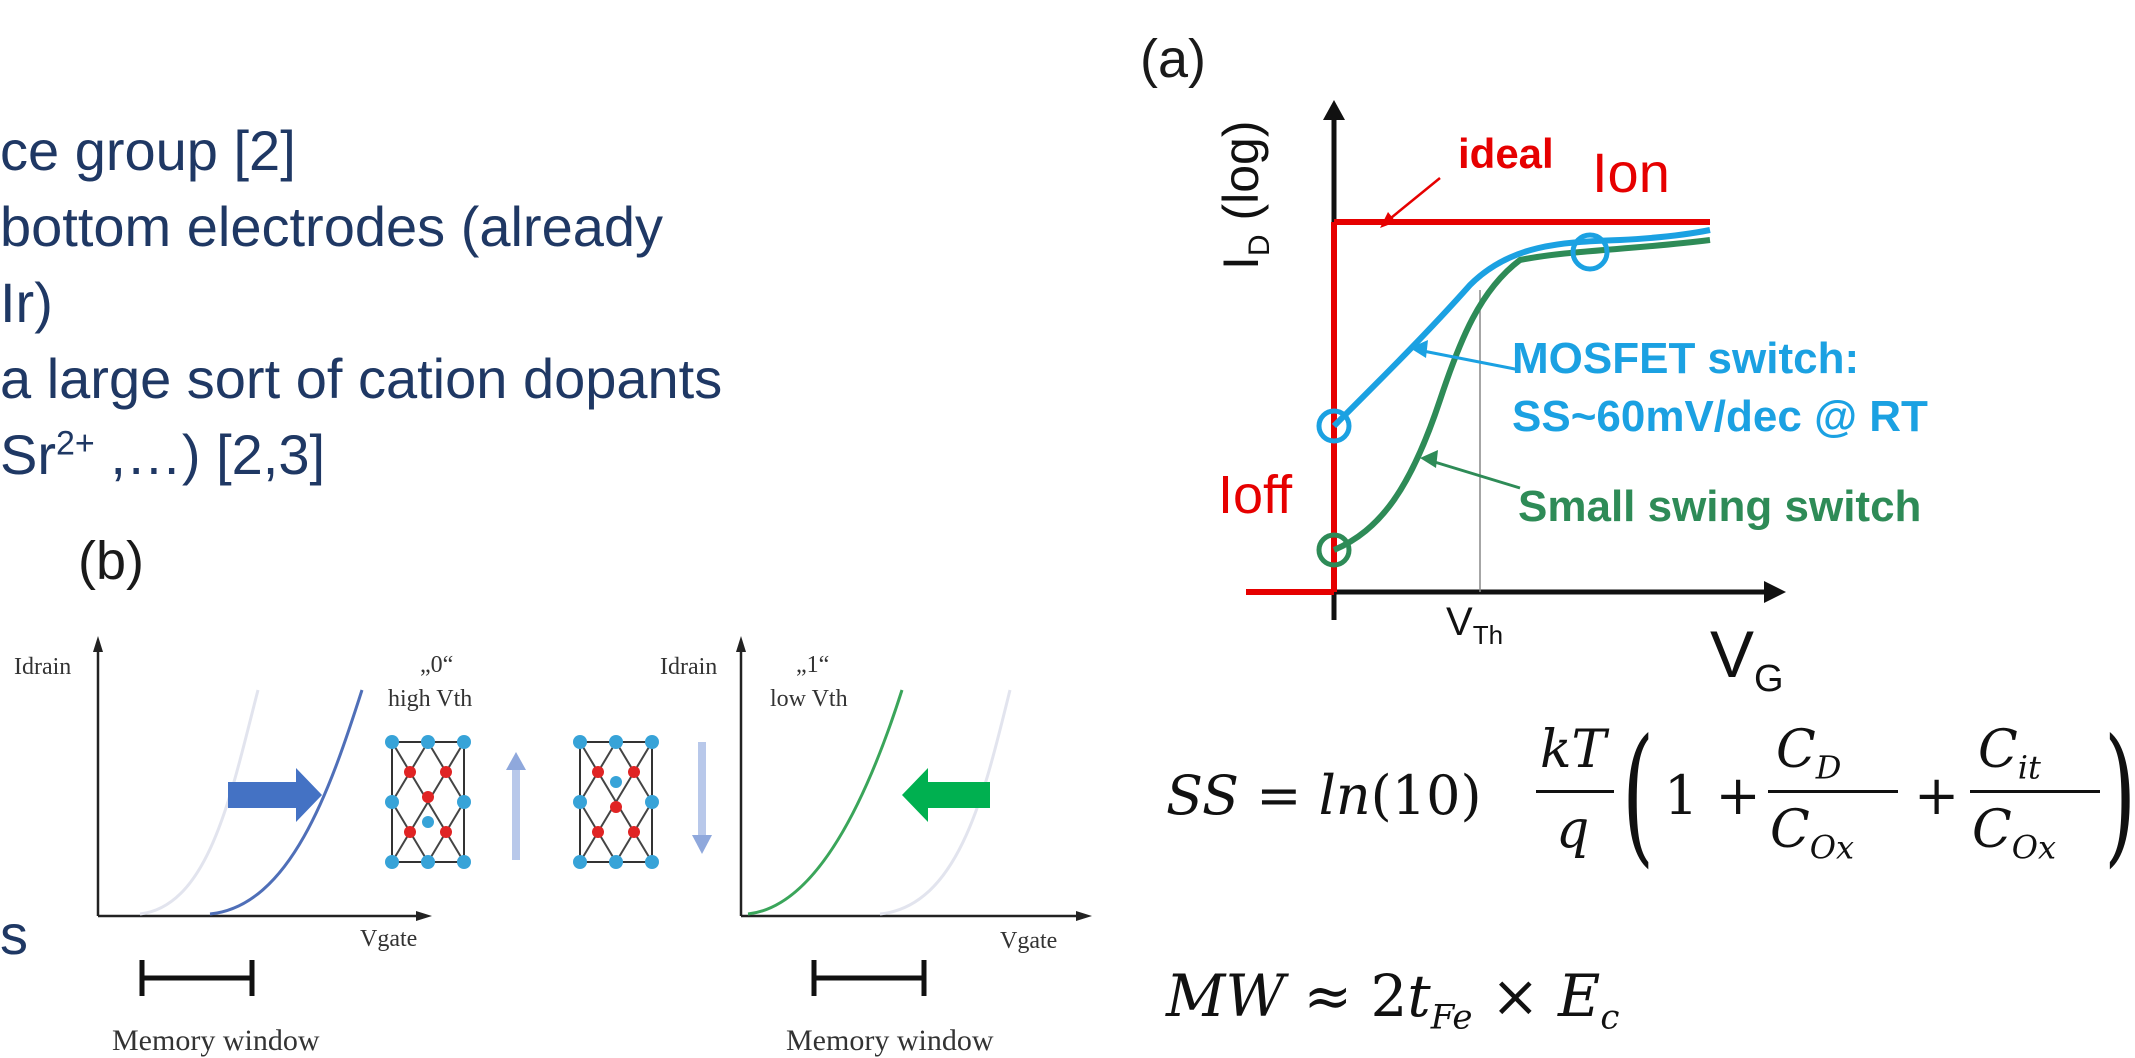 The height and width of the screenshot is (1058, 2135). What do you see at coordinates (1459, 622) in the screenshot?
I see `vth-label-main: V` at bounding box center [1459, 622].